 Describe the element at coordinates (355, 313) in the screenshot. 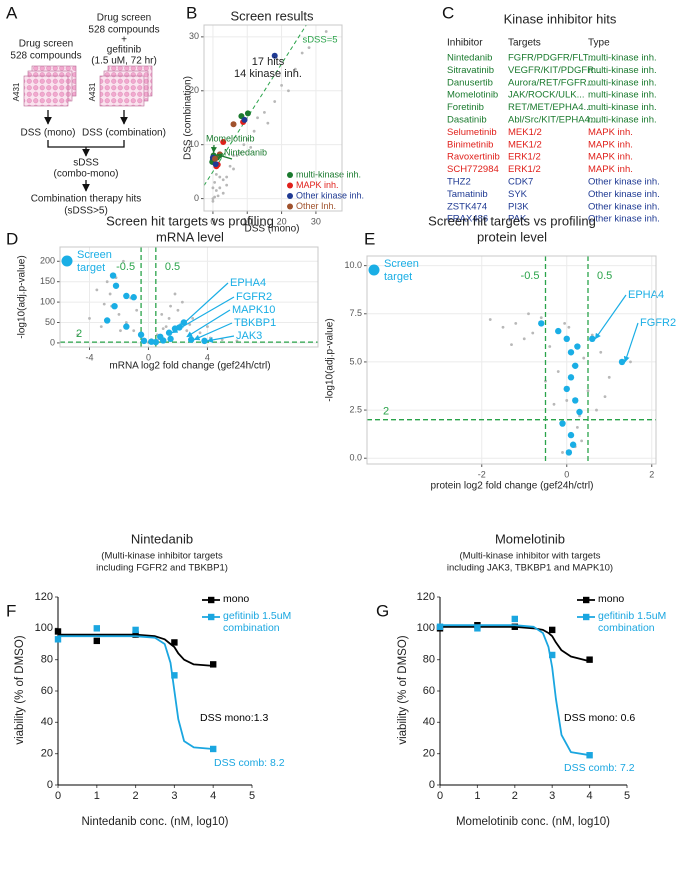

I see `y-tick-label: 7.5` at that location.